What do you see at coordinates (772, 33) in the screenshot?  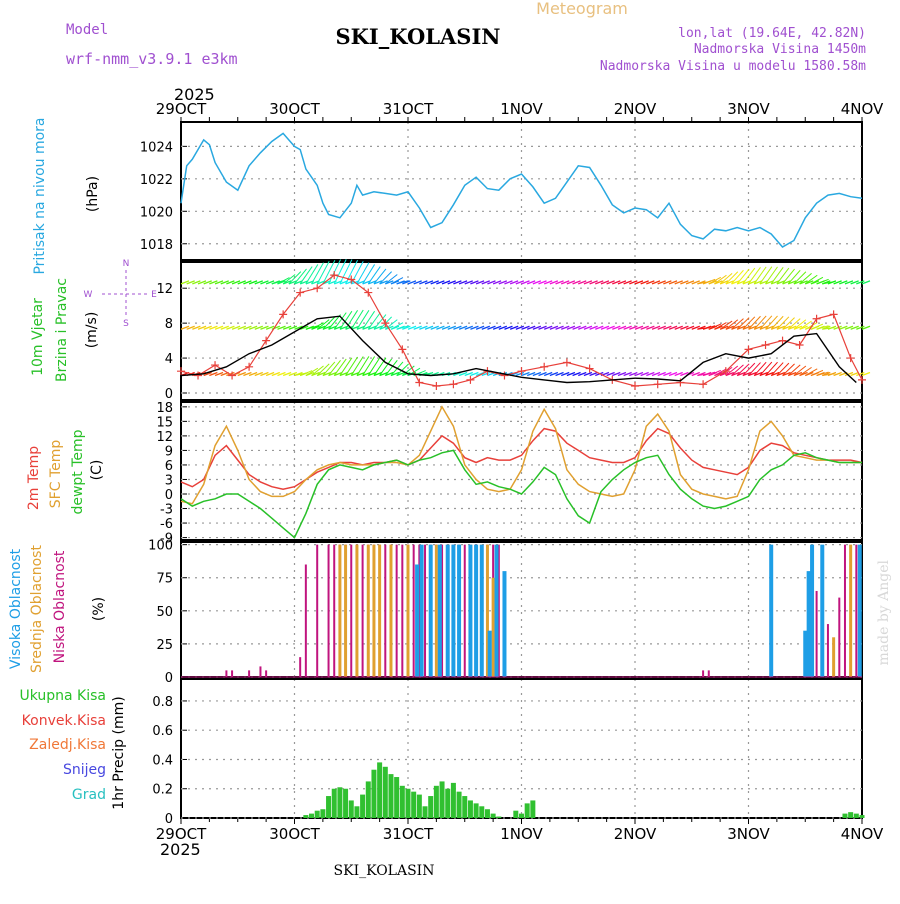 I see `station-coords: lon,lat (19.64E, 42.82N)` at bounding box center [772, 33].